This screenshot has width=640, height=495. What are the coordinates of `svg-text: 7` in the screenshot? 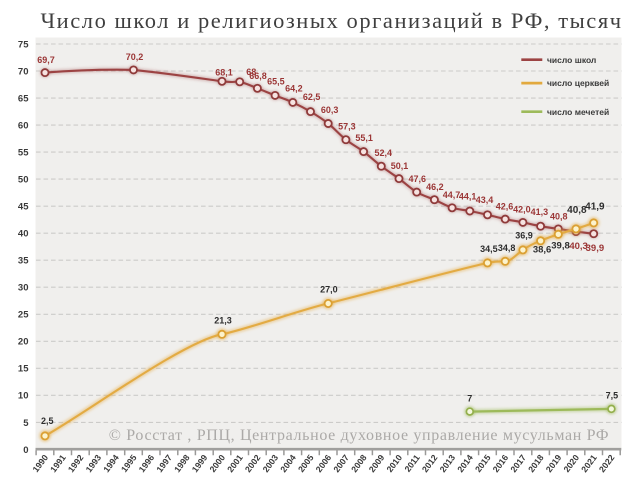 It's located at (469, 399).